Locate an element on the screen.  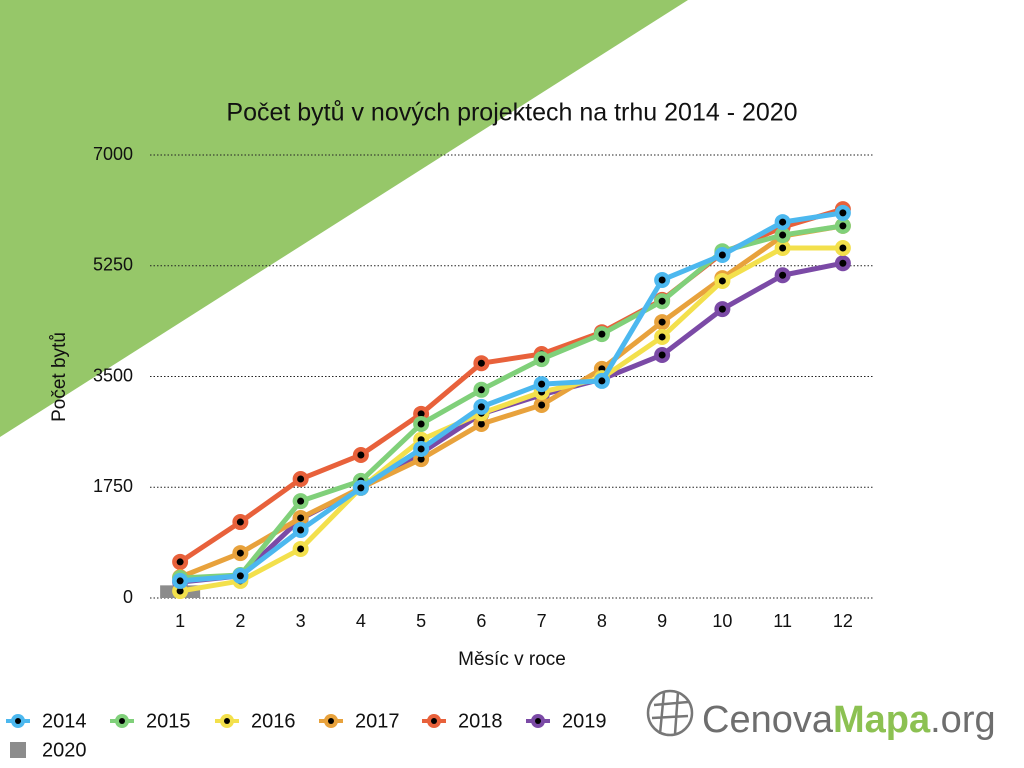
x-tick-label: 2 is located at coordinates (240, 621).